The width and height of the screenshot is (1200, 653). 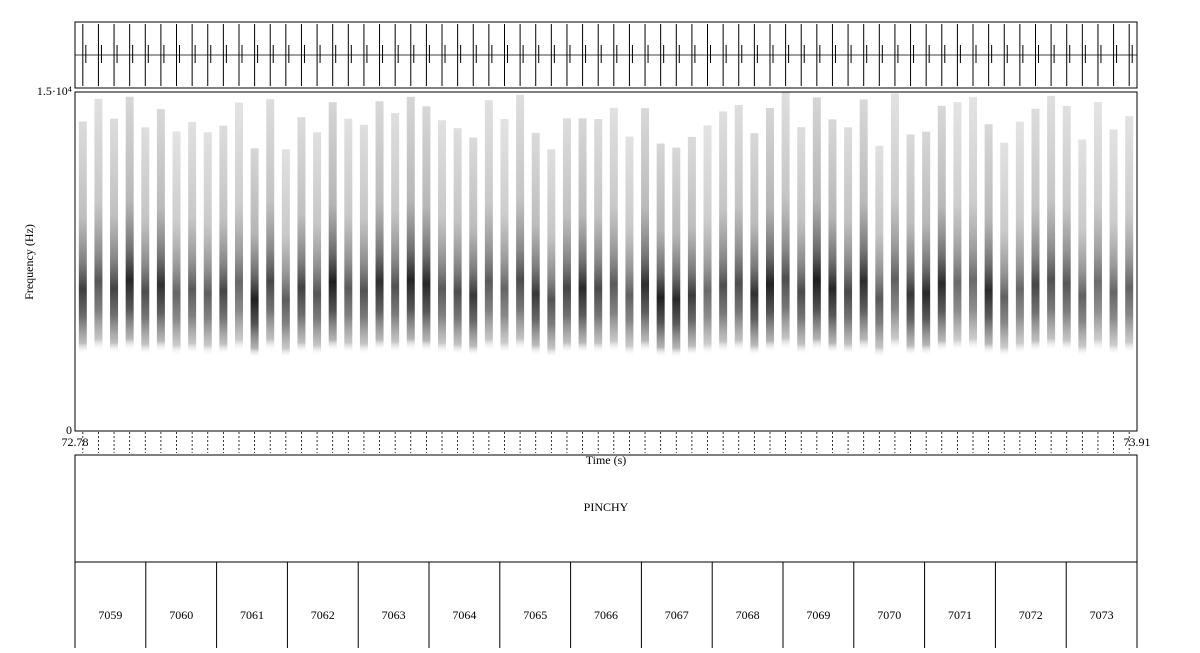 What do you see at coordinates (960, 615) in the screenshot?
I see `interval-label: 7071` at bounding box center [960, 615].